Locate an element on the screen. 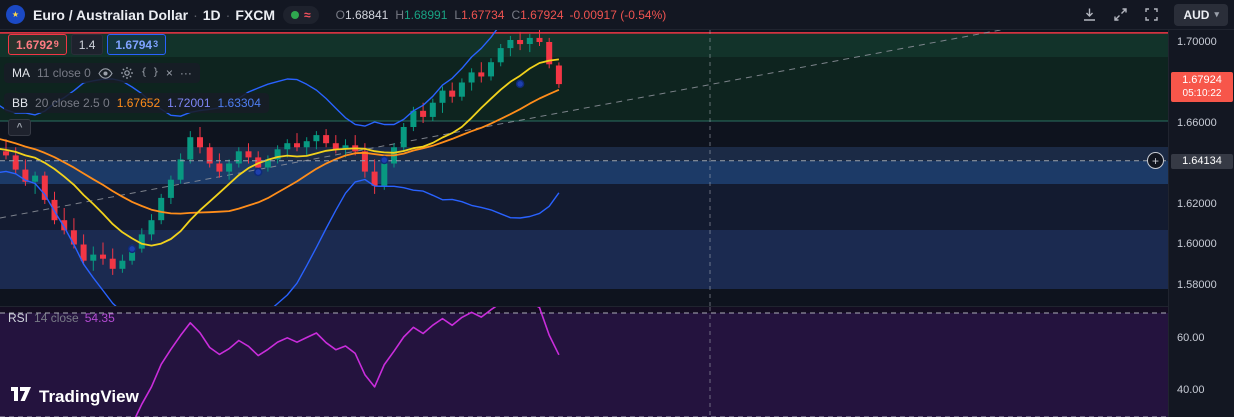 The image size is (1234, 417). bid-ask-widget: 1.6792 9 1.4 1.6794 3 is located at coordinates (87, 44).